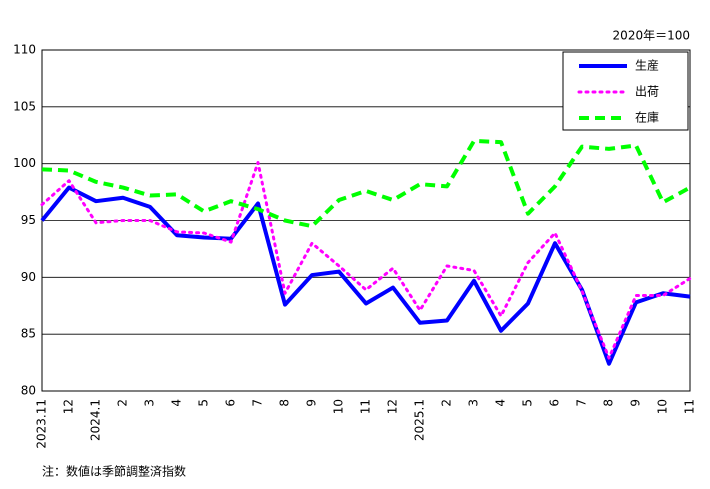 The height and width of the screenshot is (489, 710). What do you see at coordinates (647, 92) in the screenshot?
I see `legend-label: 出荷` at bounding box center [647, 92].